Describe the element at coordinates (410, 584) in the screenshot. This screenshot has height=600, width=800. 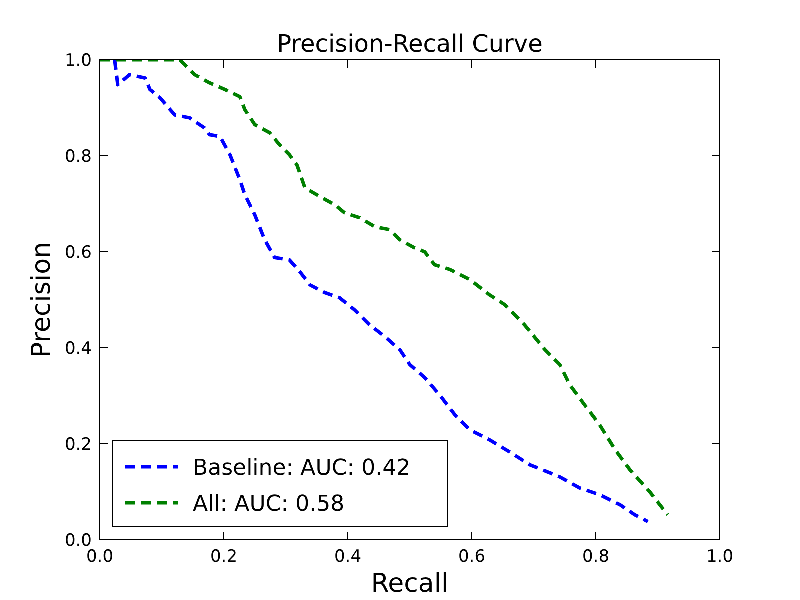
I see `x-axis-title: Recall` at that location.